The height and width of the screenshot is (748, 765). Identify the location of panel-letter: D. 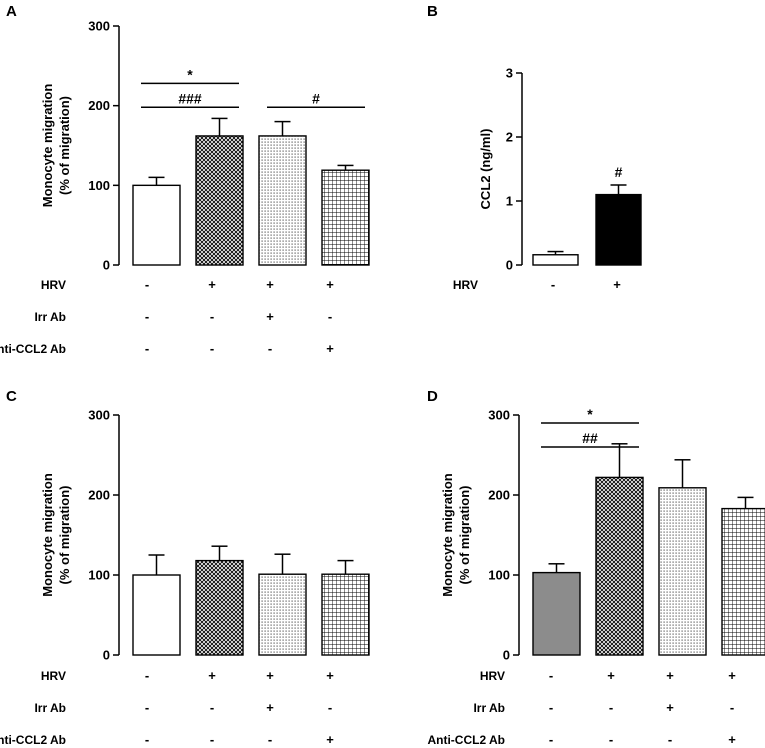
(432, 396).